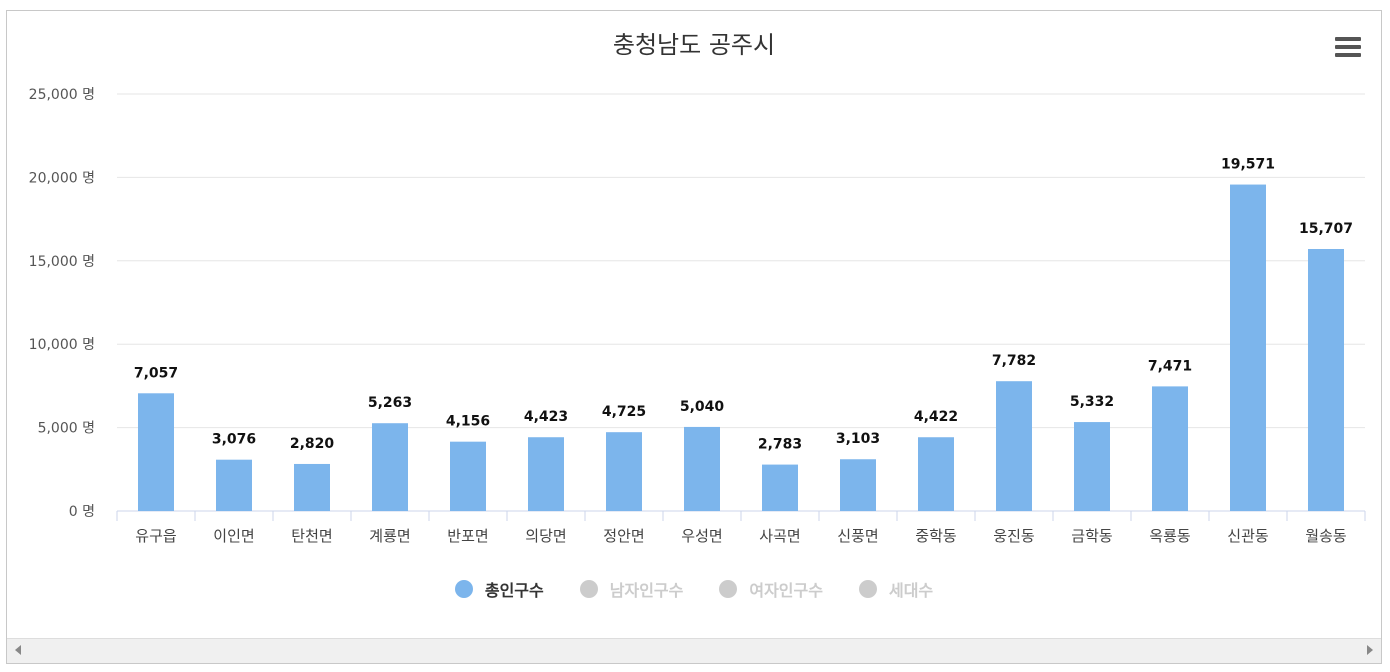  What do you see at coordinates (82, 512) in the screenshot?
I see `y-tick-label: 0 명` at bounding box center [82, 512].